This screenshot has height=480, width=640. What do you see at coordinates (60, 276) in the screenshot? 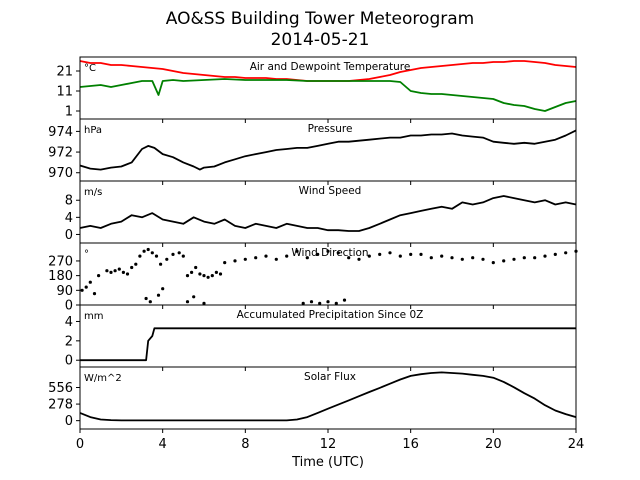
I see `y-tick-label: 180` at bounding box center [60, 276].